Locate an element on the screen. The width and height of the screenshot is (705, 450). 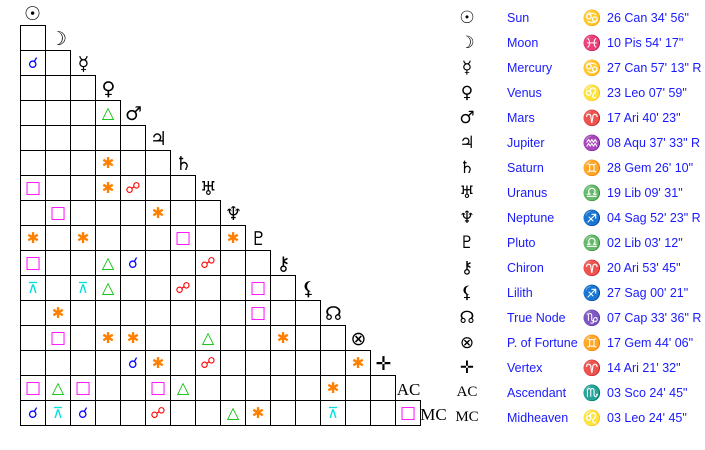
planet-position: 08 Aqu 37' 33" R is located at coordinates (654, 142).